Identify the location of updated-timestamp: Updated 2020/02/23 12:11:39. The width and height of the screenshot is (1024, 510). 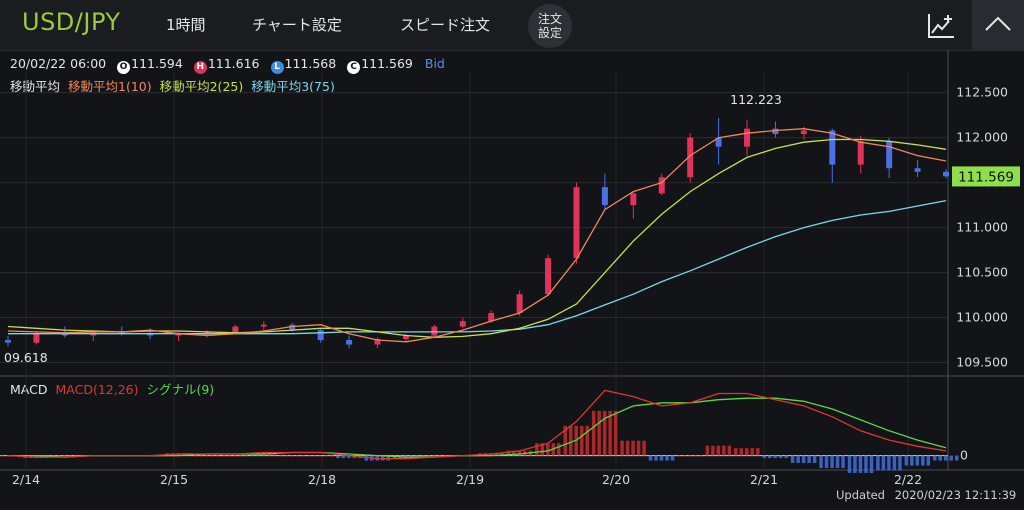
(926, 495).